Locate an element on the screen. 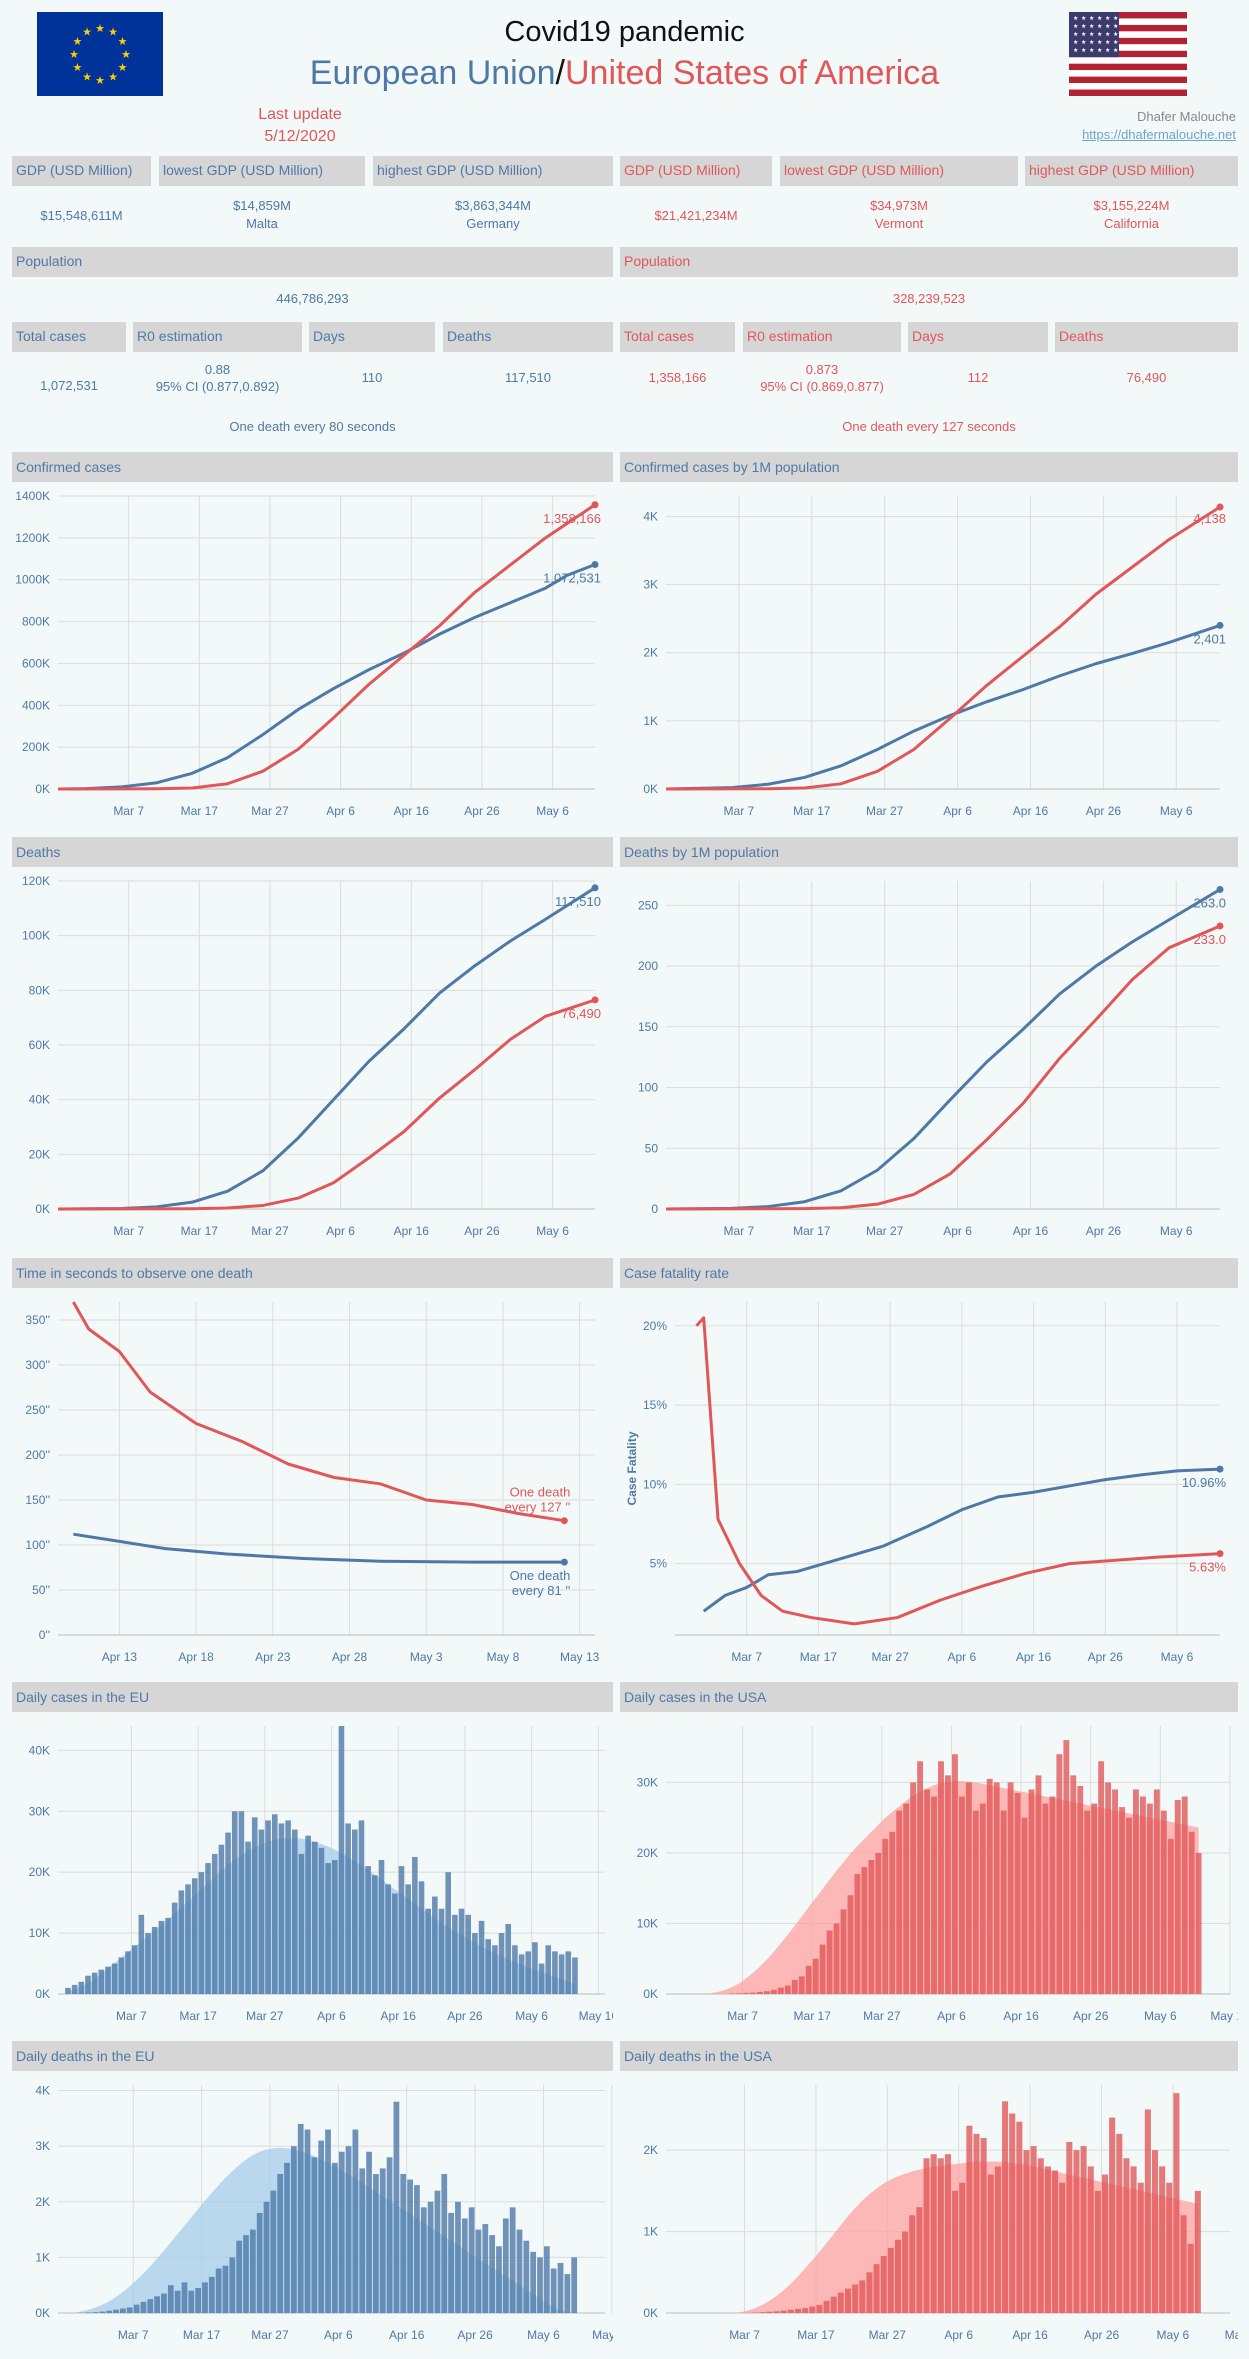  x-tick-label: Apr 23 is located at coordinates (273, 1657).